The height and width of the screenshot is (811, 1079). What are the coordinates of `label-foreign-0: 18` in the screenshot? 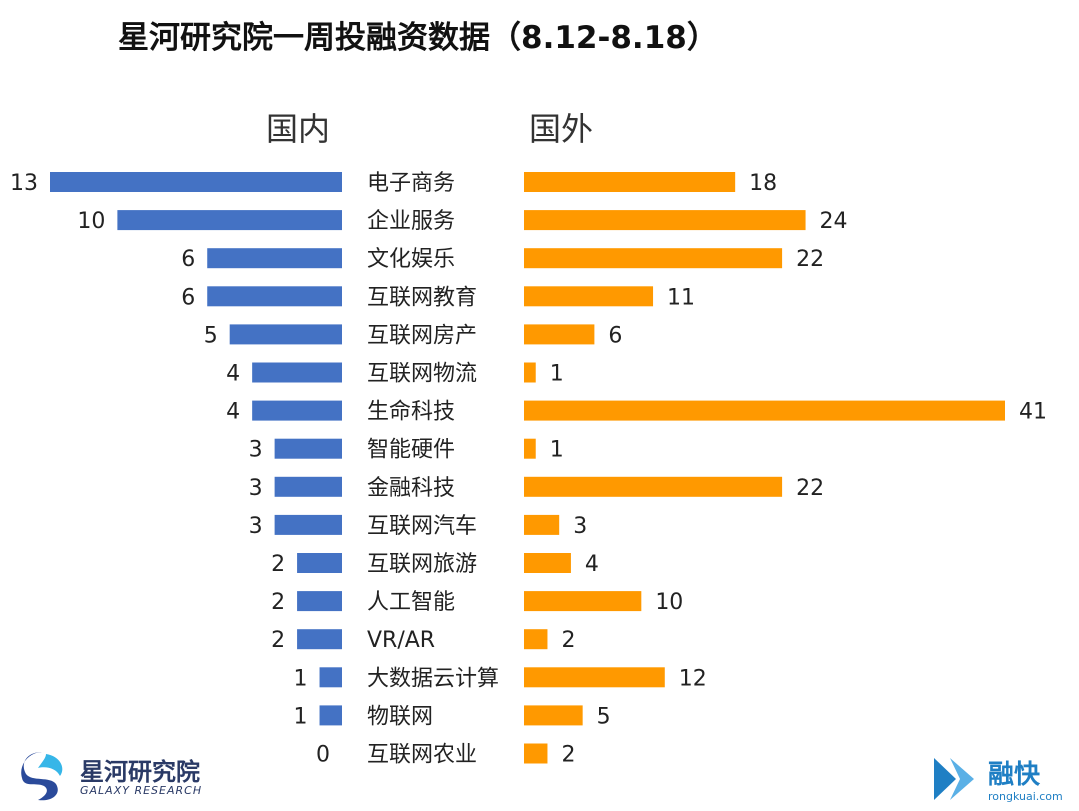 It's located at (763, 183).